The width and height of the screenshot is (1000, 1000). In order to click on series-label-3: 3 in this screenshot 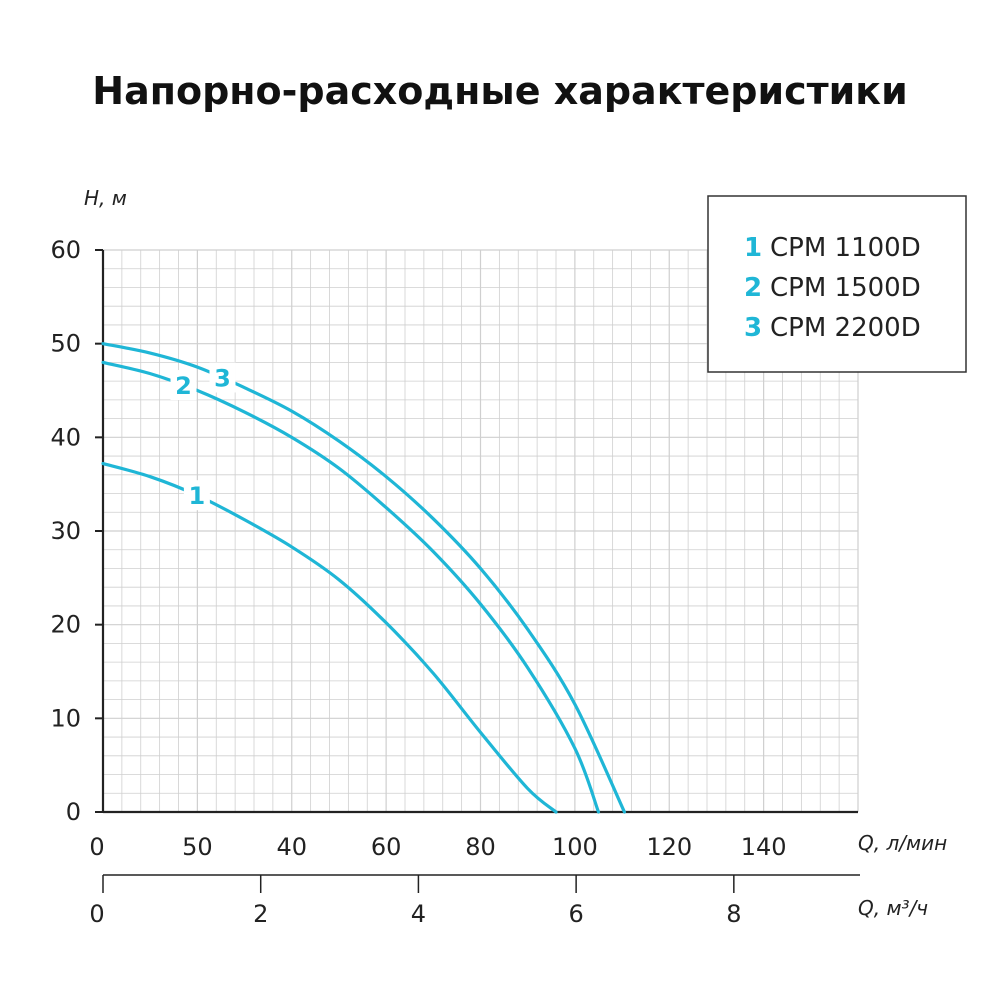, I will do `click(222, 378)`.